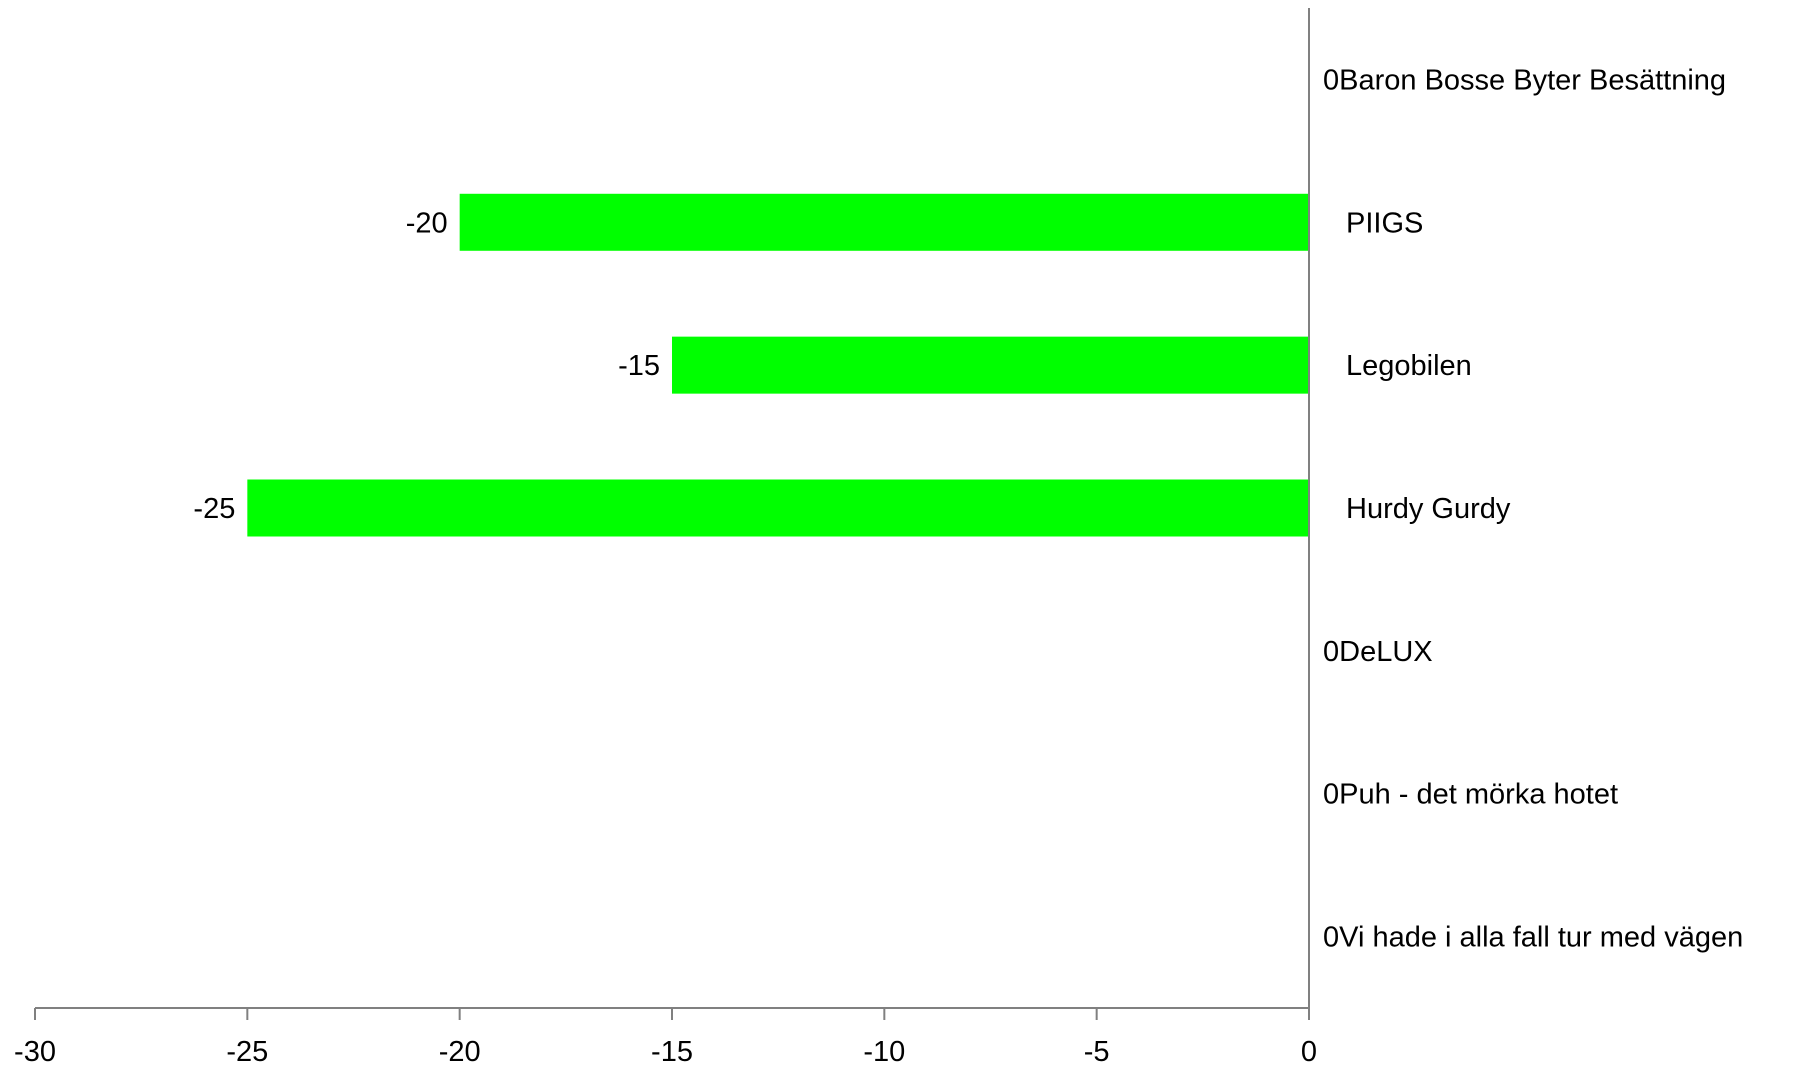  Describe the element at coordinates (214, 509) in the screenshot. I see `data-label-3: -25` at that location.